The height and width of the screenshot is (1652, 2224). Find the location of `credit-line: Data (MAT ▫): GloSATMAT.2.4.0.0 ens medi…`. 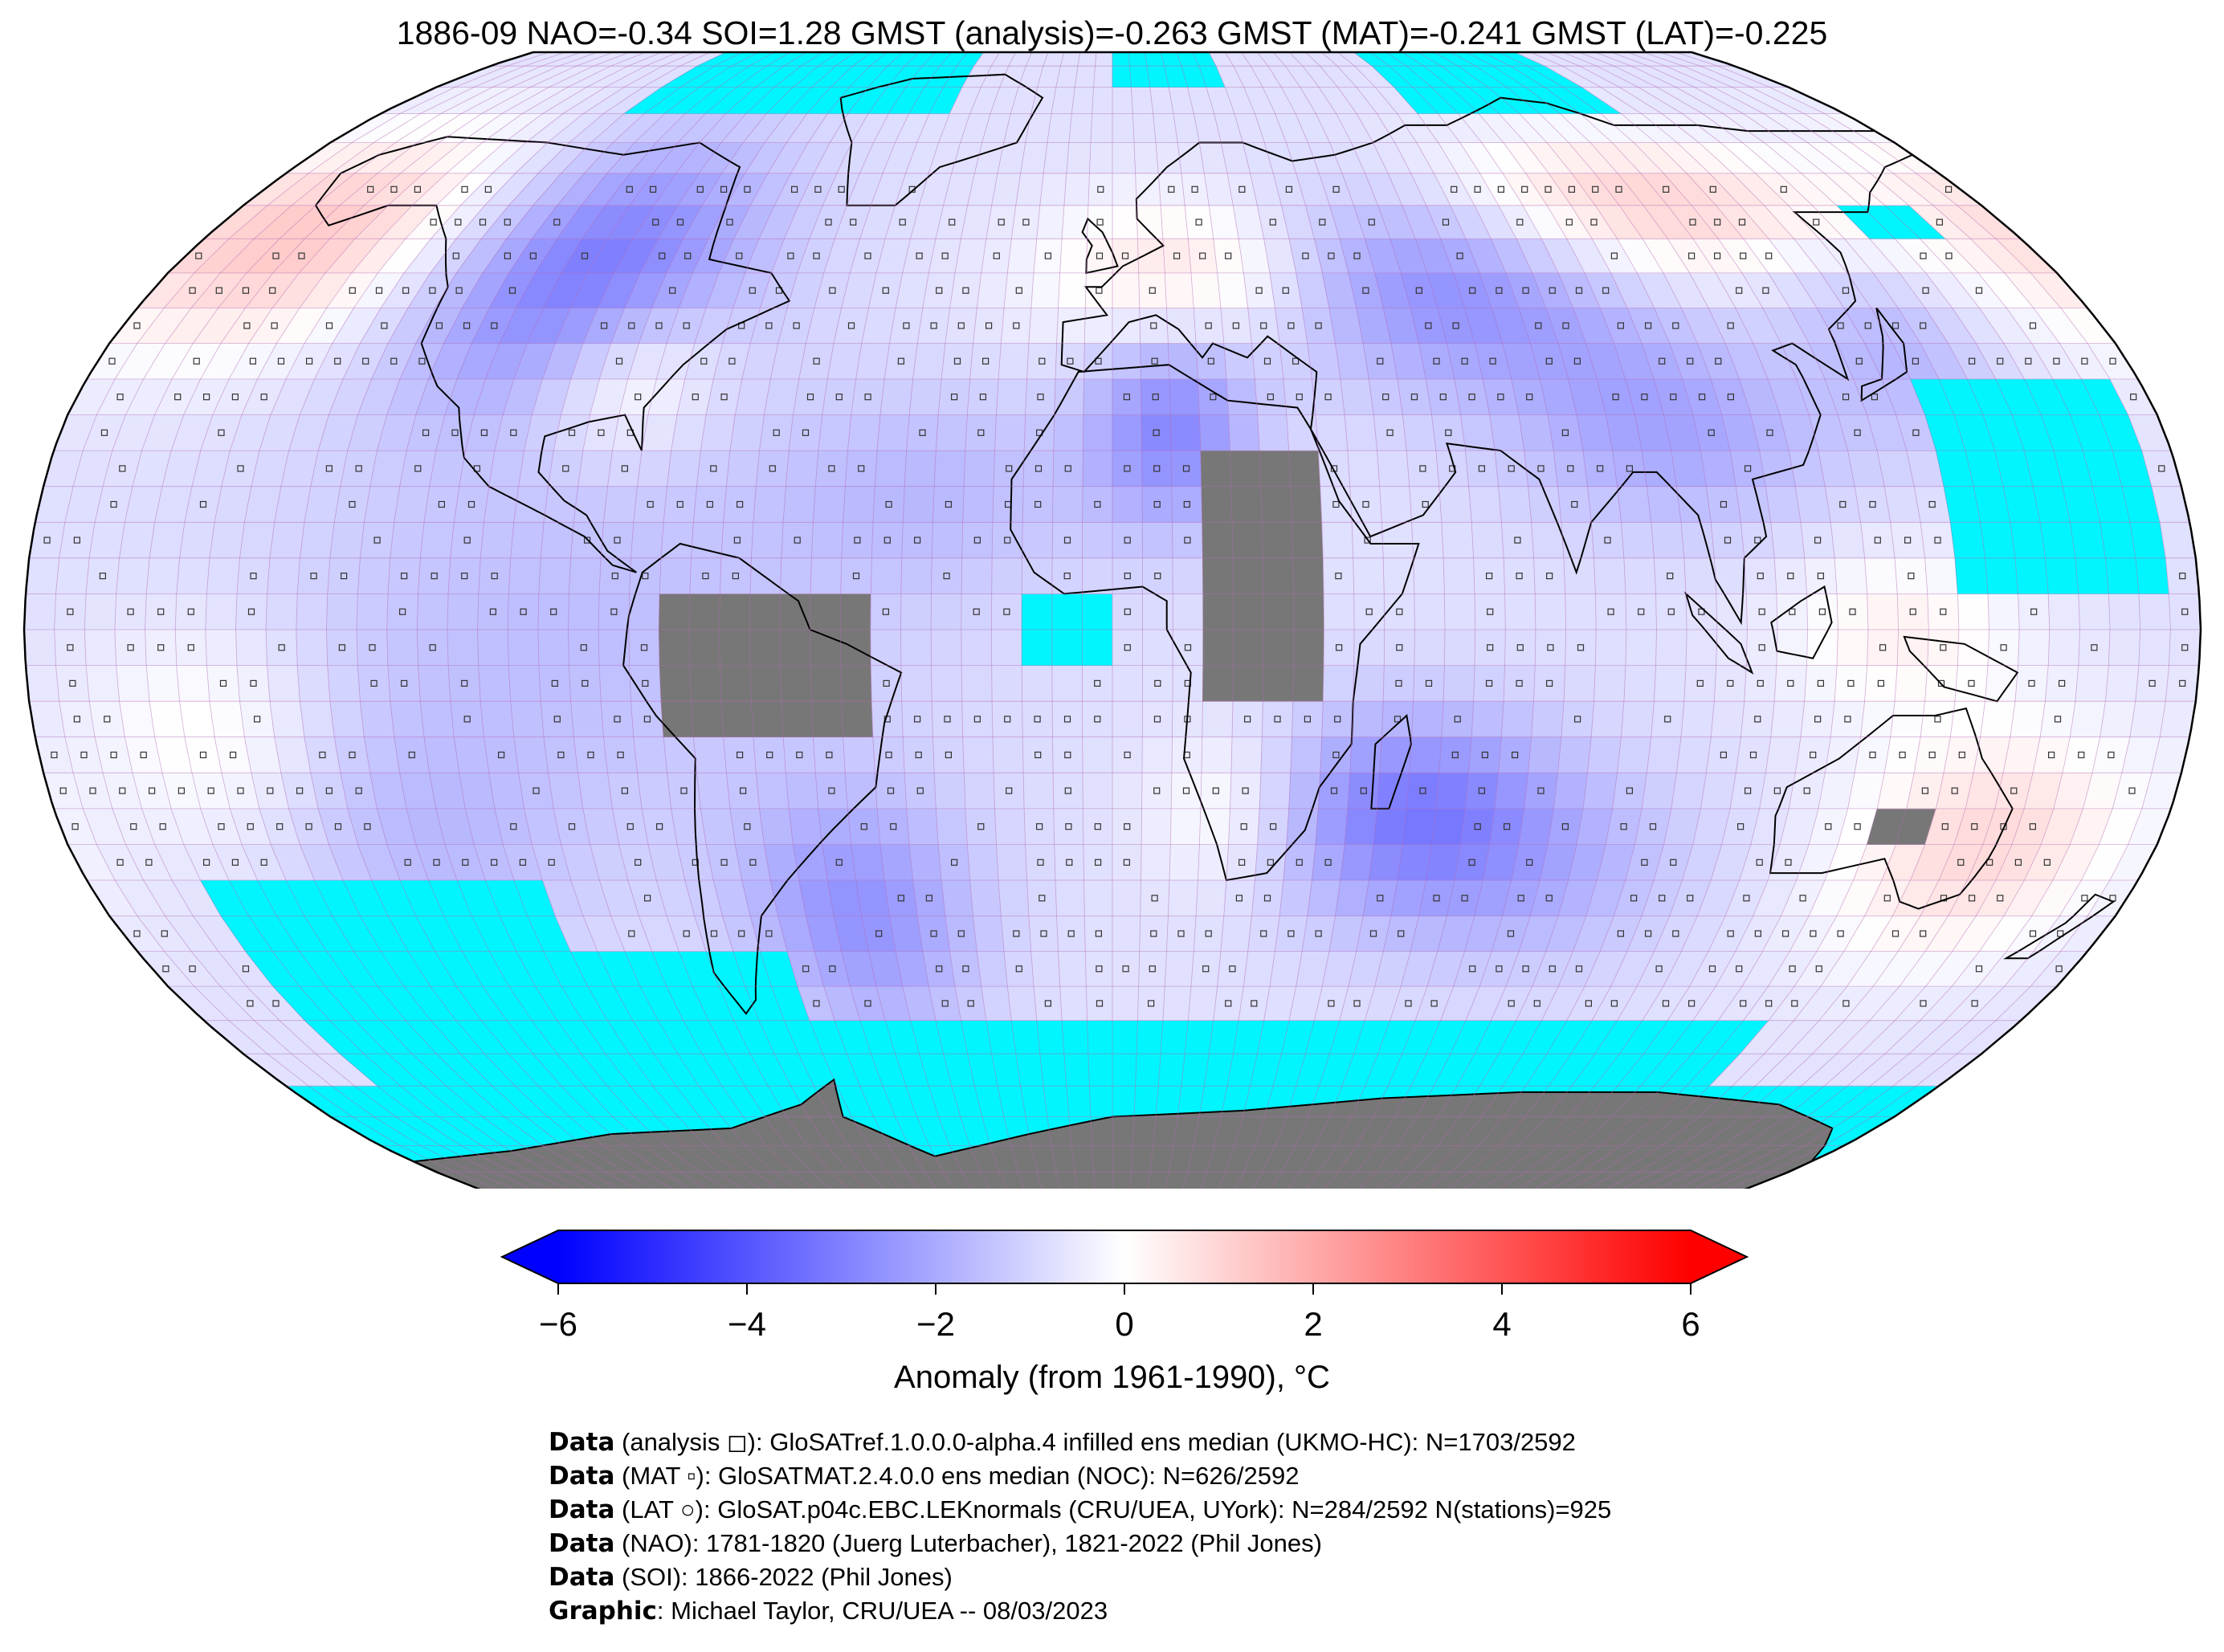

credit-line: Data (MAT ▫): GloSATMAT.2.4.0.0 ens medi… is located at coordinates (925, 1476).